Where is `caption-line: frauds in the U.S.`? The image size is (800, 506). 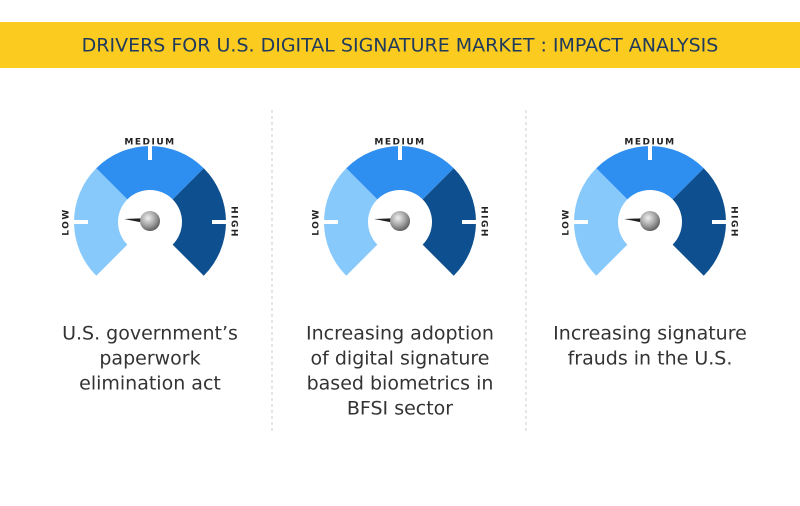
caption-line: frauds in the U.S. is located at coordinates (650, 359).